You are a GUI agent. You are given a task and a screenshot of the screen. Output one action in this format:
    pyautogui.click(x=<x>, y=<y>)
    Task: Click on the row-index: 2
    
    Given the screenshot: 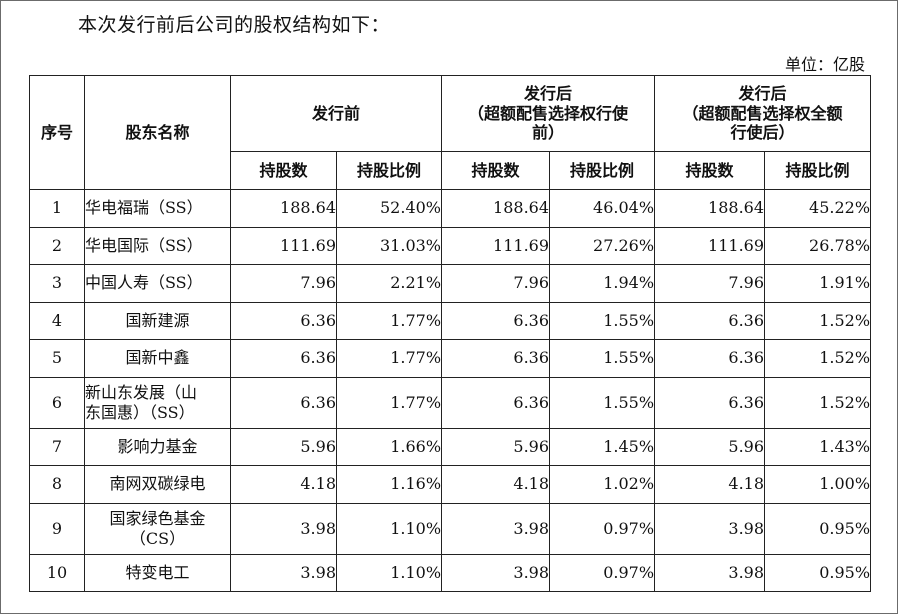 What is the action you would take?
    pyautogui.click(x=57, y=245)
    